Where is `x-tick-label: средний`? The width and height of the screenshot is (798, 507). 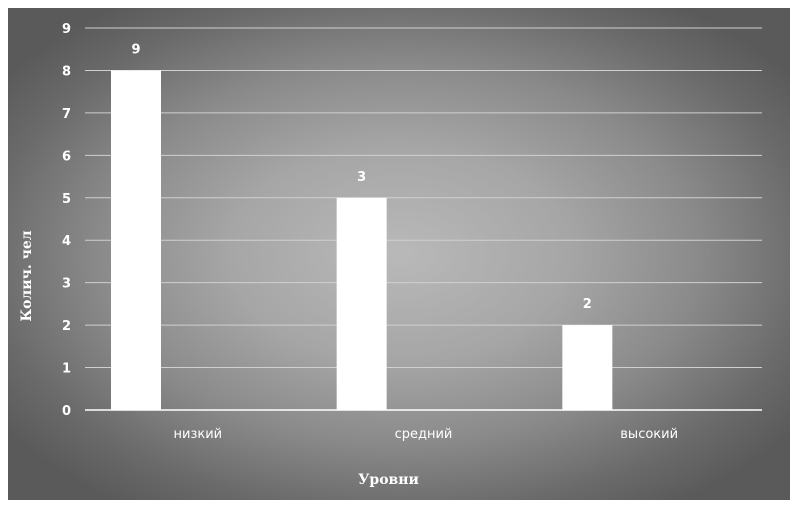
x-tick-label: средний is located at coordinates (424, 434).